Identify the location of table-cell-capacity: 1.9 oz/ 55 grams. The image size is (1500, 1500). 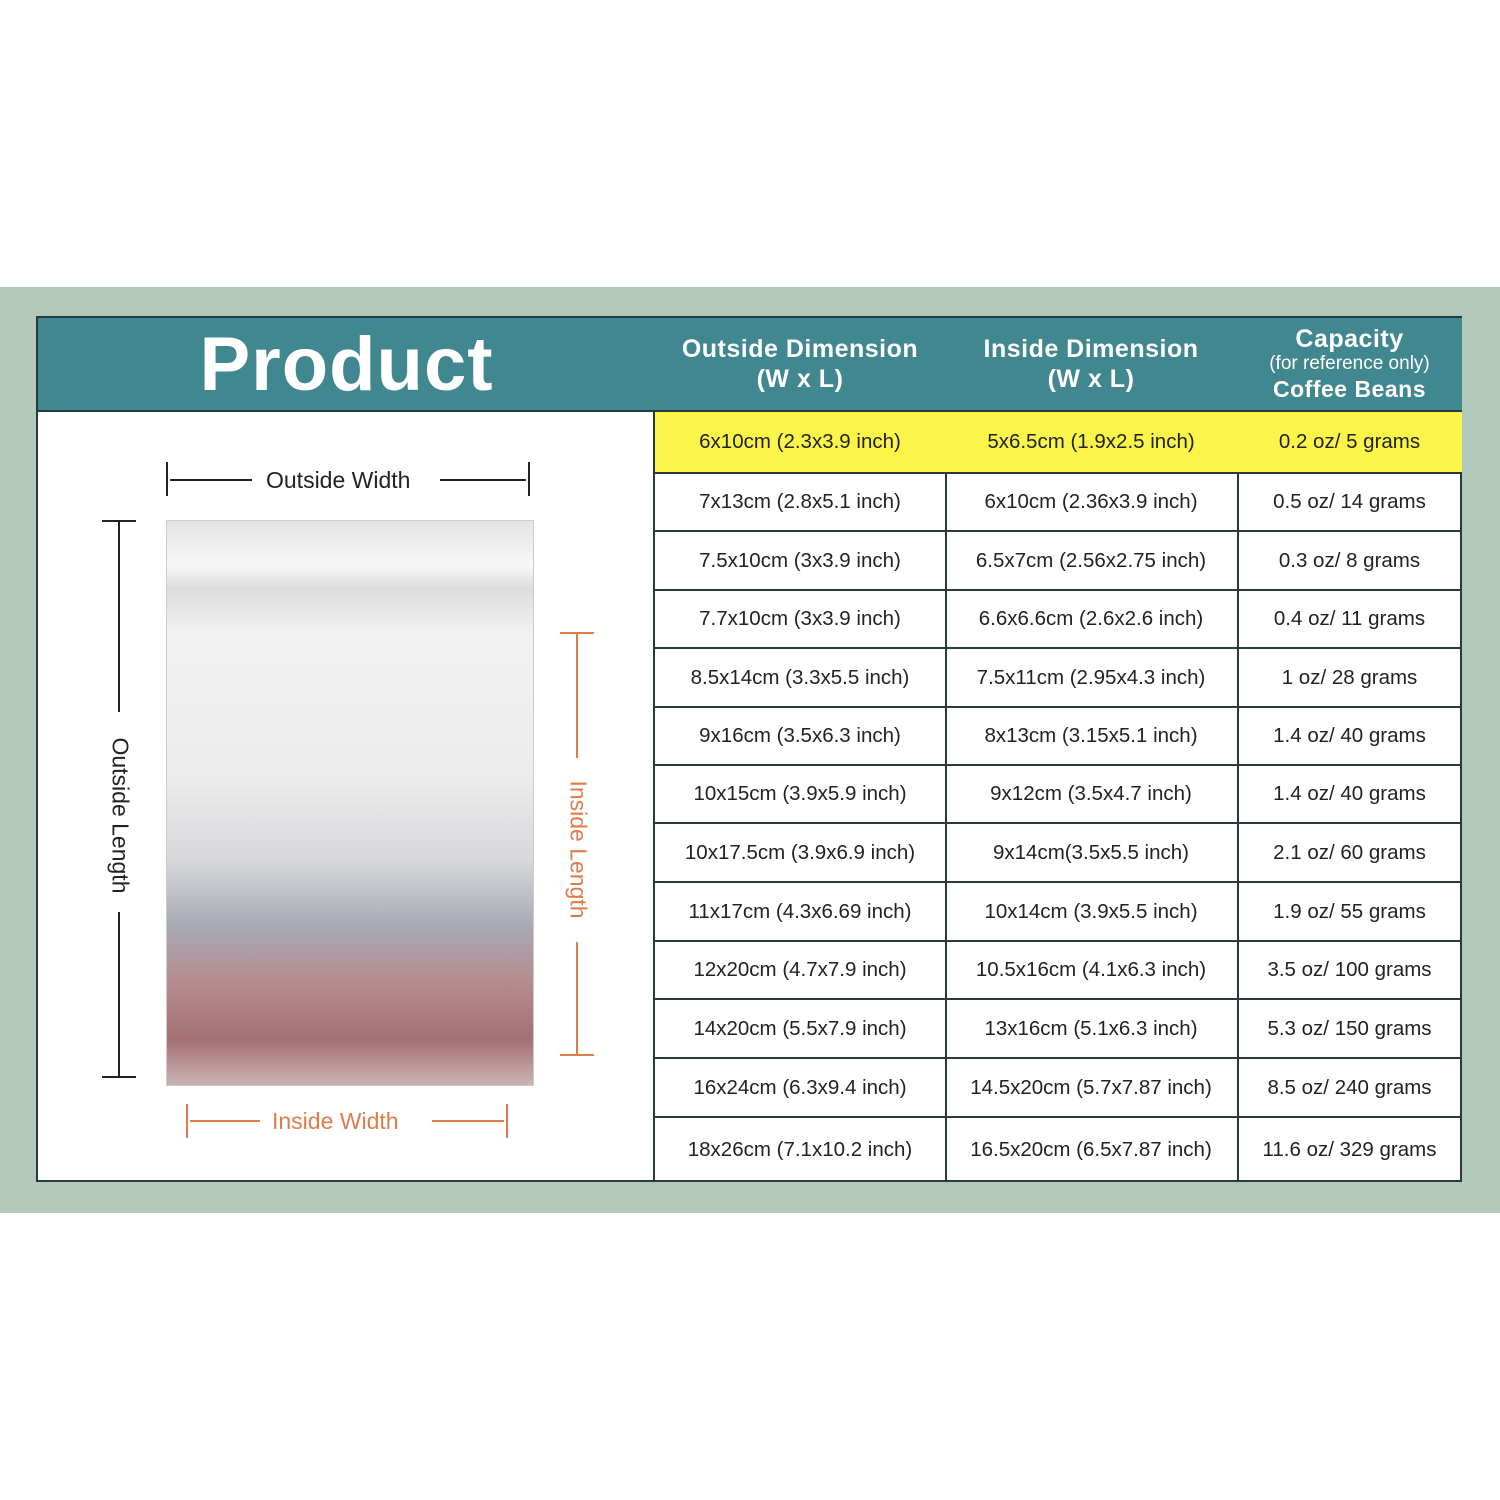
(1349, 912).